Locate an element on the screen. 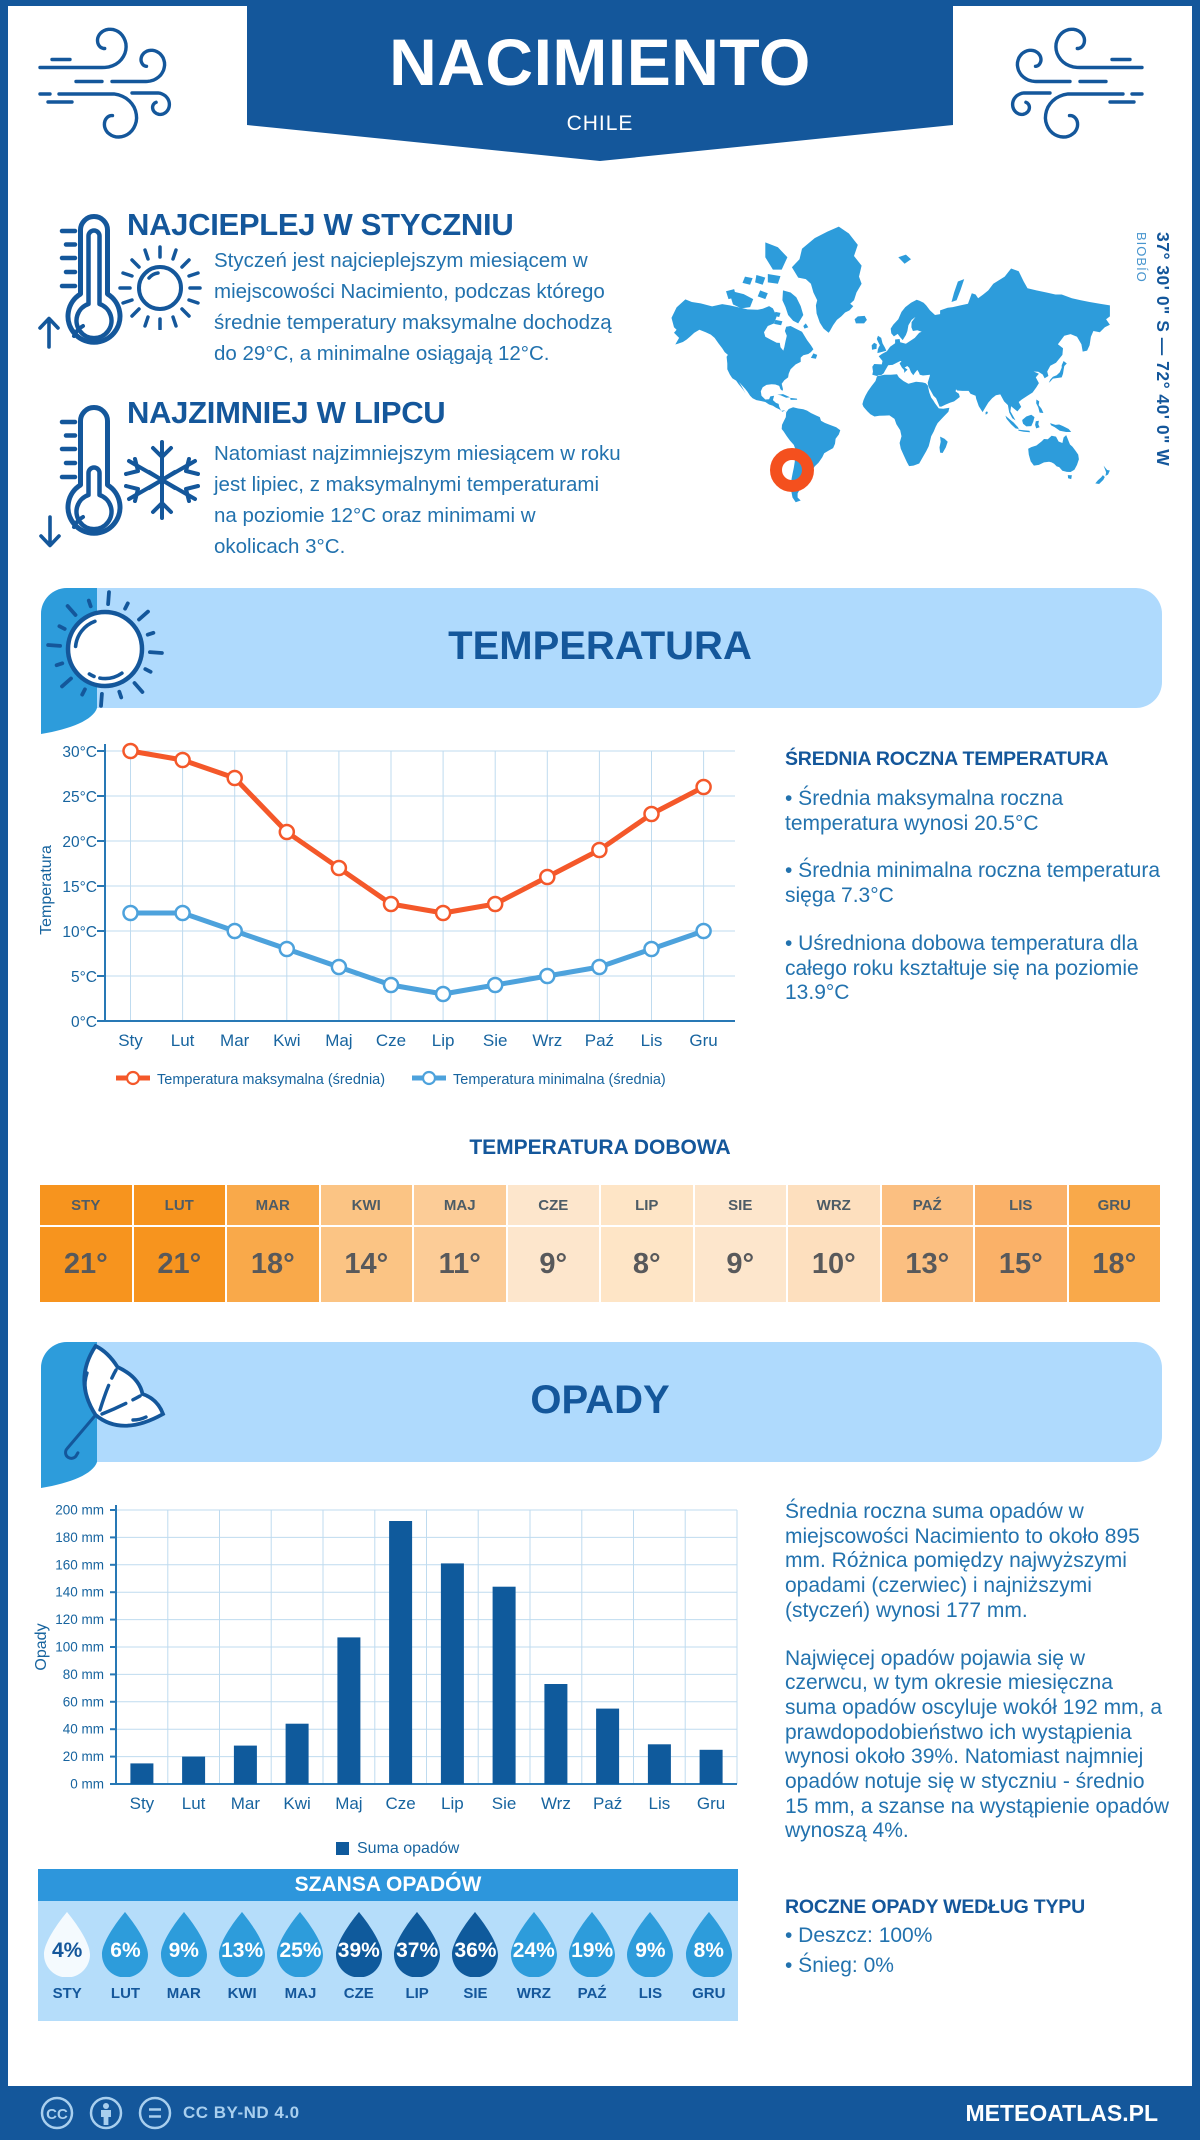 This screenshot has width=1200, height=2140. svg-text: 160 mm is located at coordinates (79, 1564).